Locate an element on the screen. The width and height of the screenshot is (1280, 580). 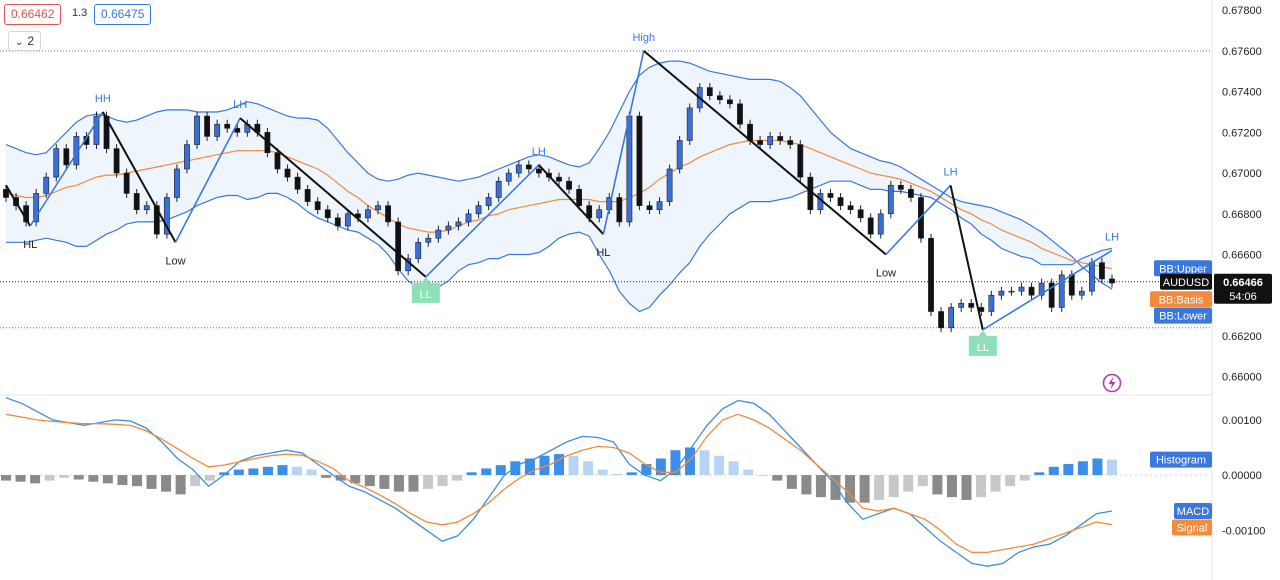
current-price-tag is located at coordinates (1243, 288).